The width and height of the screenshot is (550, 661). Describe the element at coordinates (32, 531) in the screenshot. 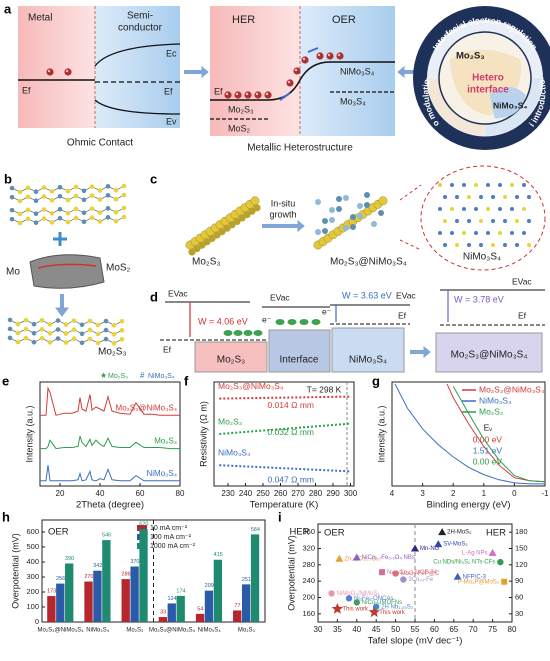

I see `y-tick-label: 600` at that location.